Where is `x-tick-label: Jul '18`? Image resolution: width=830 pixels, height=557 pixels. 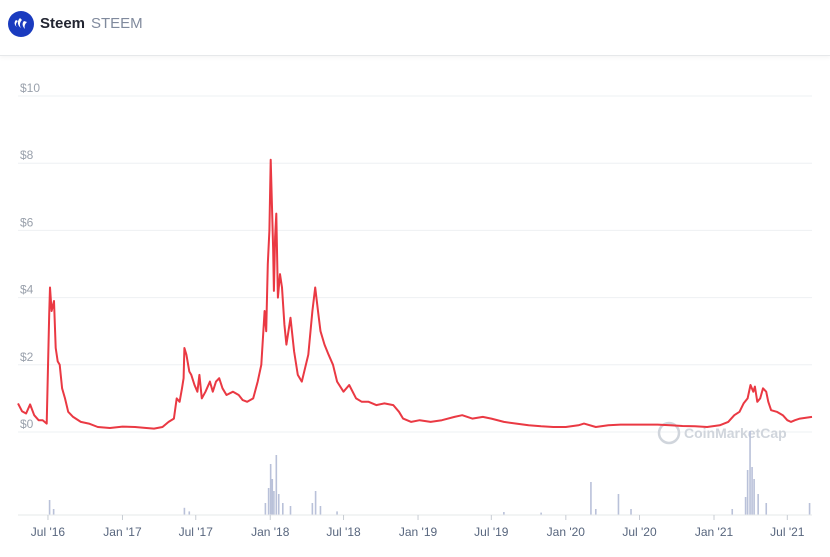 x-tick-label: Jul '18 is located at coordinates (343, 532).